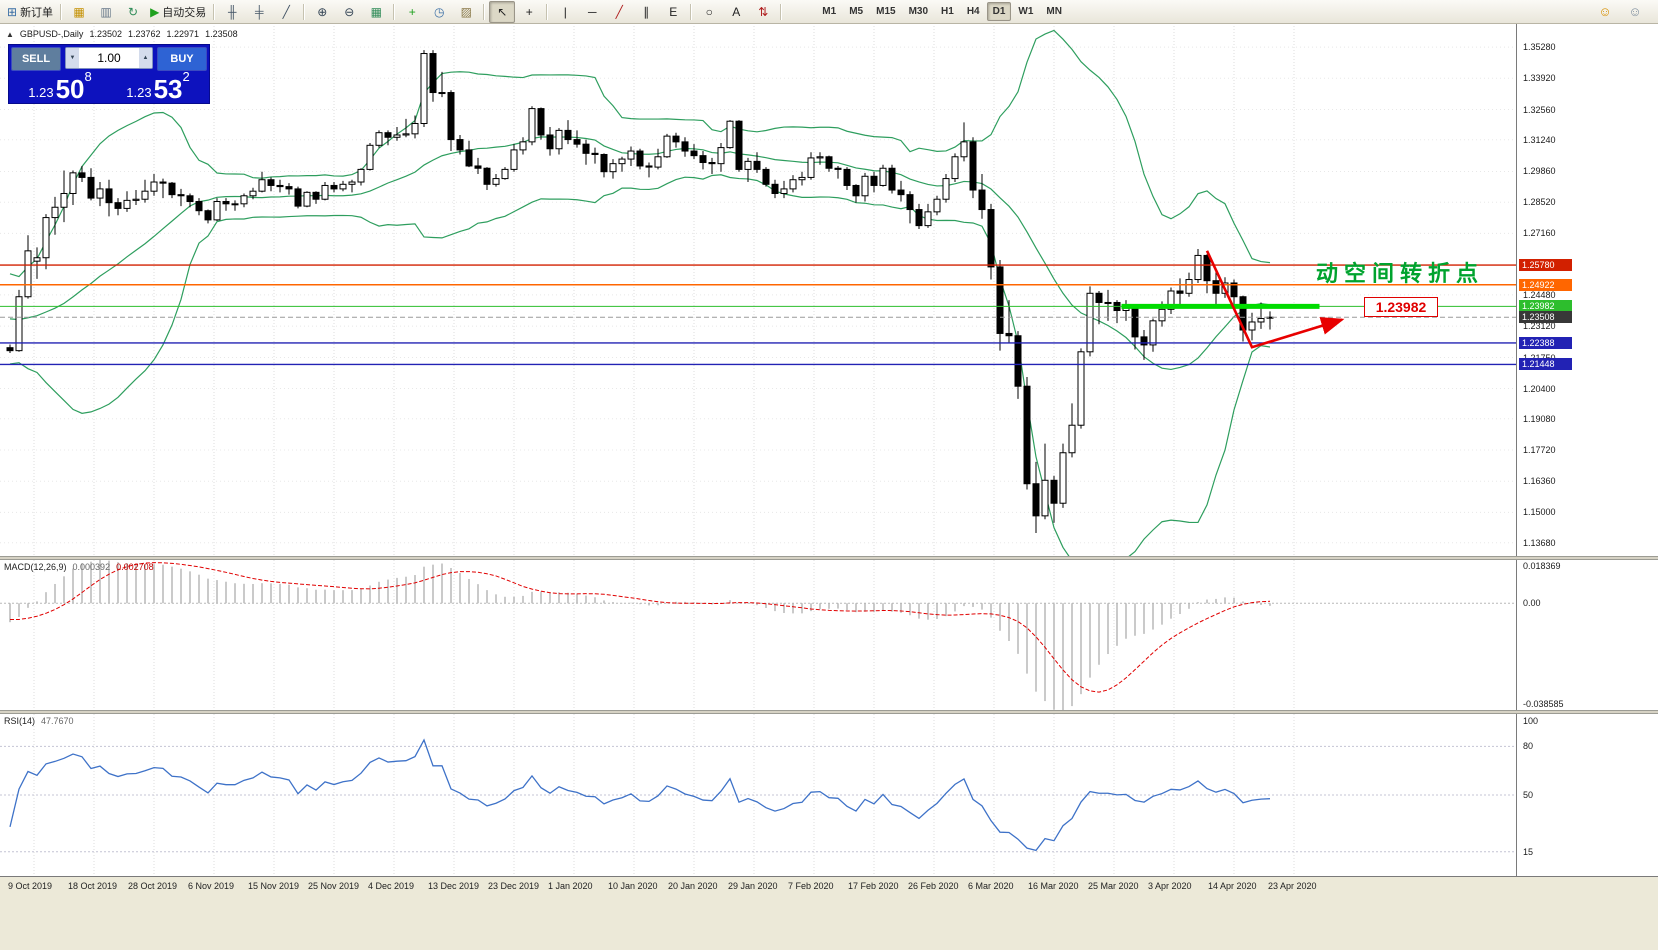  I want to click on horizontal-line-icon-icon: ─, so click(592, 11).